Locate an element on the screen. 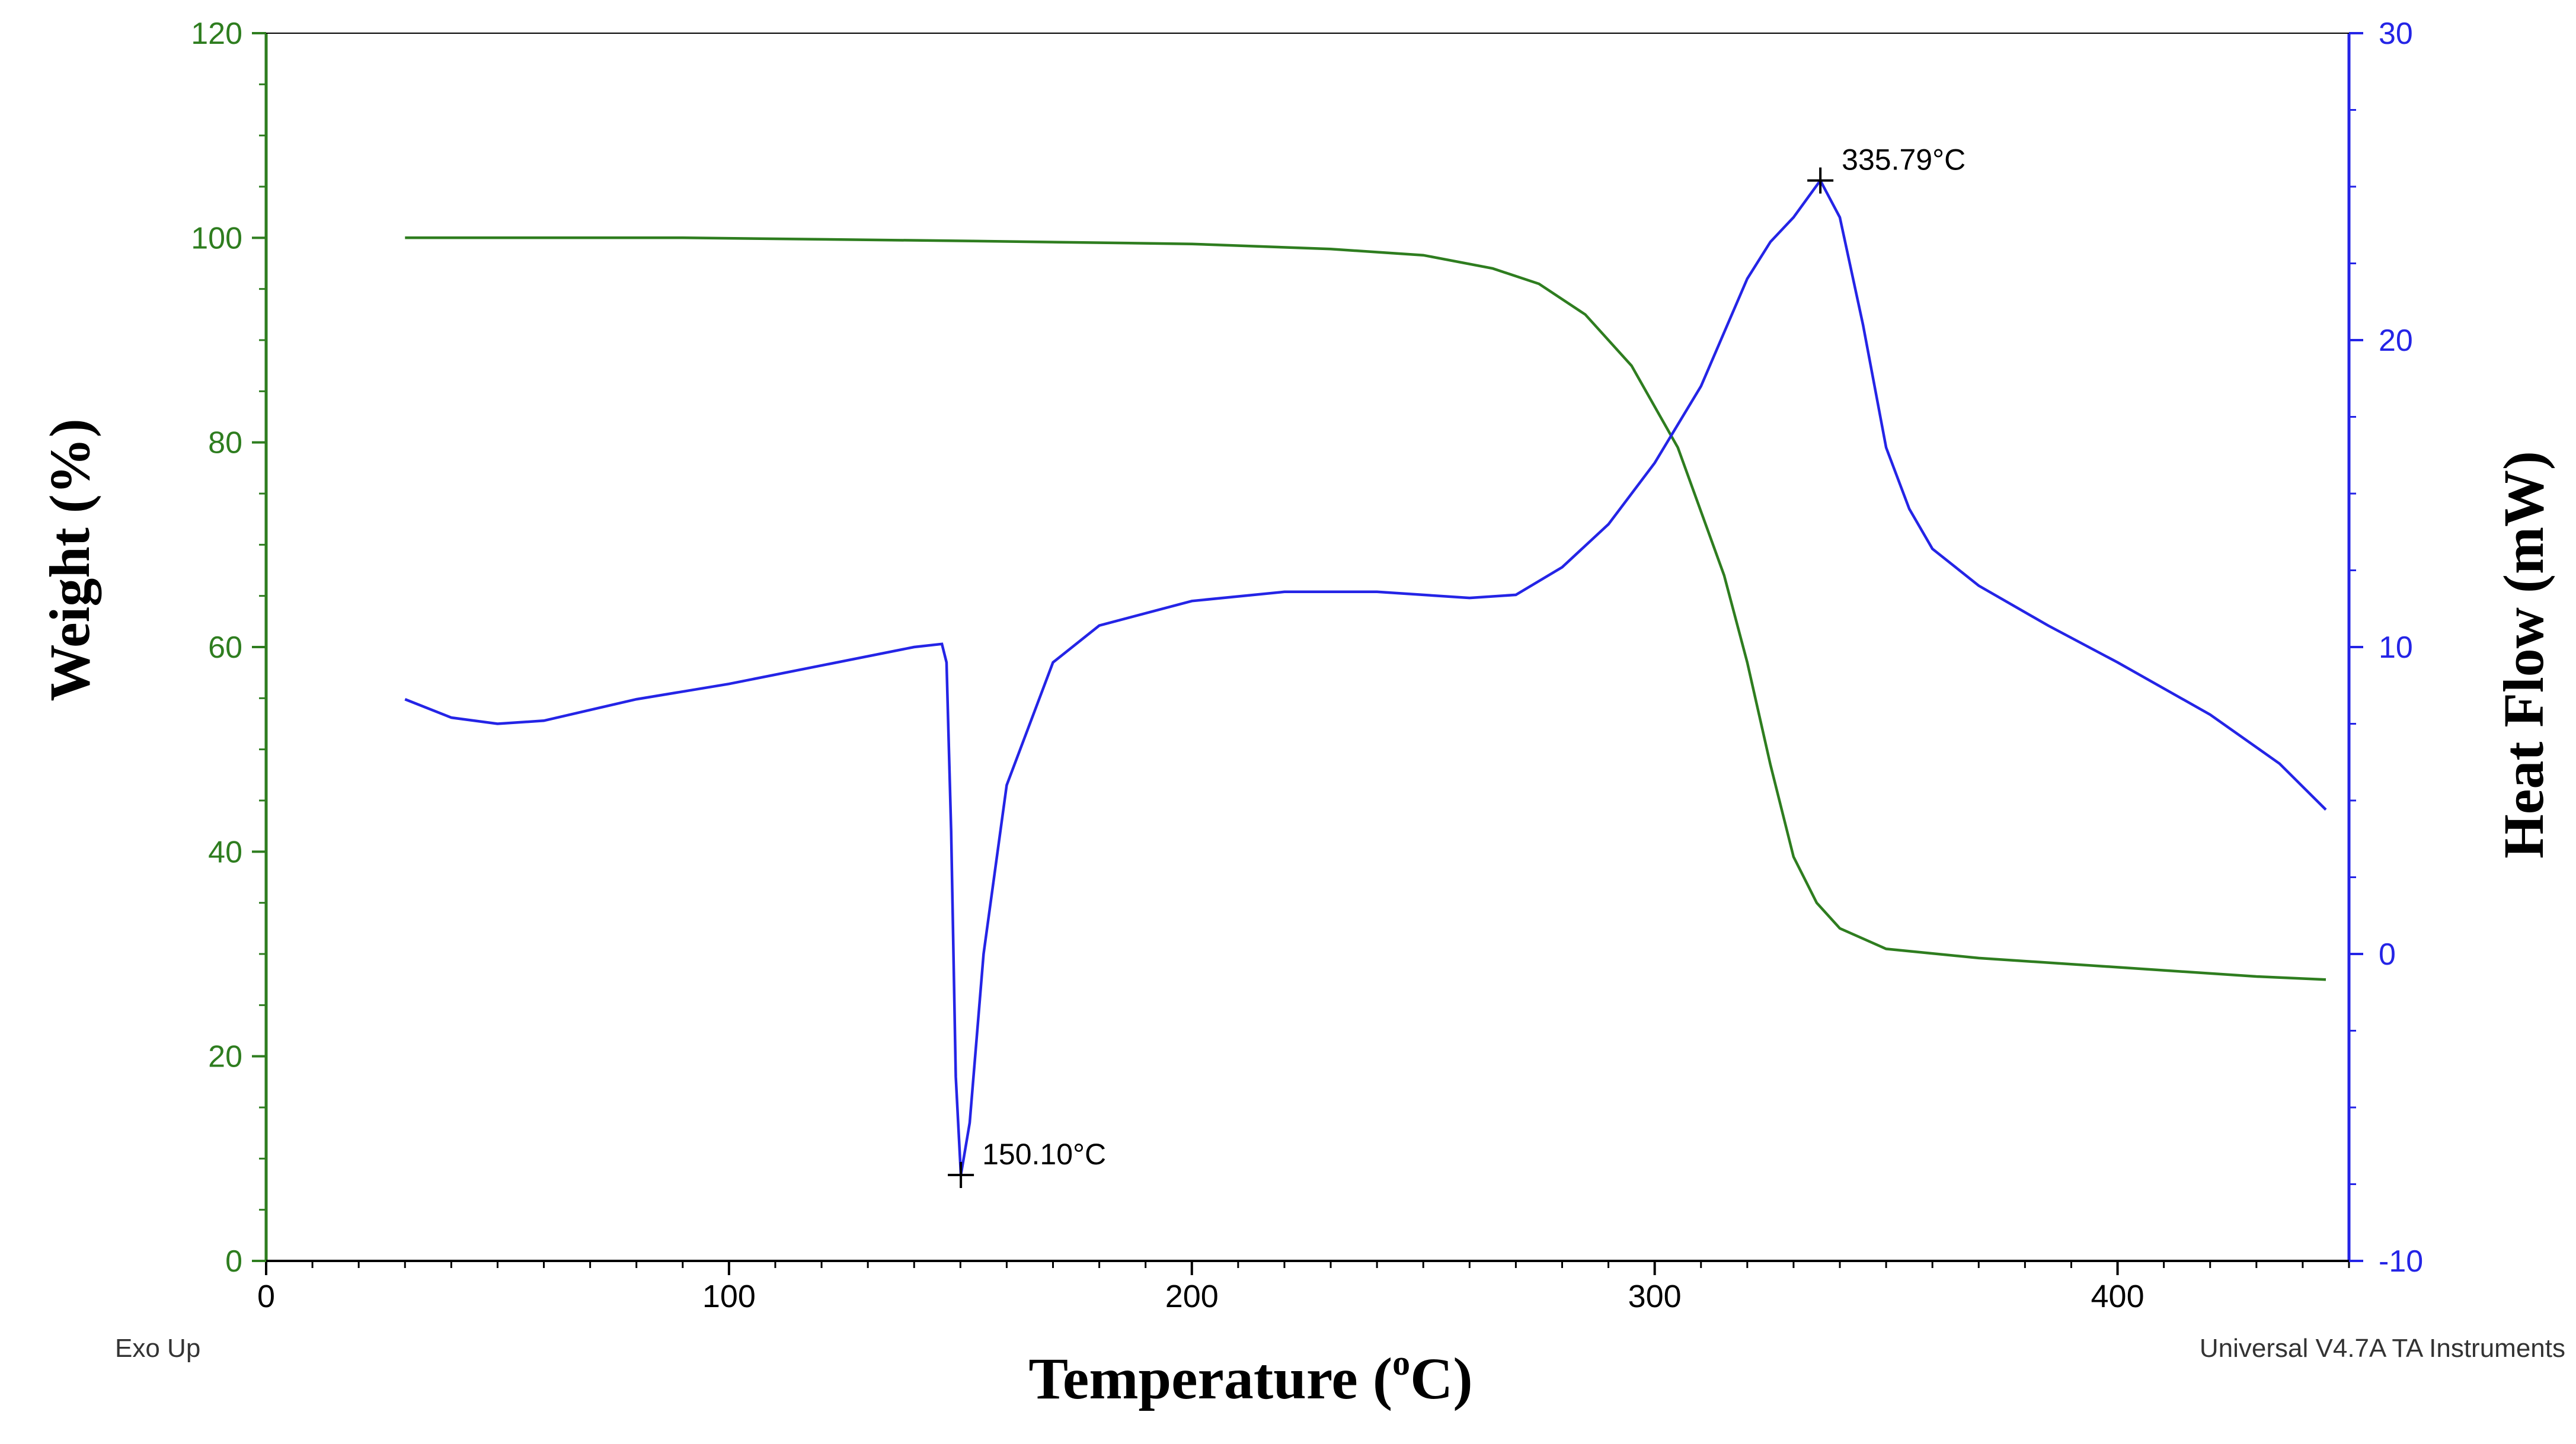 The height and width of the screenshot is (1444, 2576). annotation-label: 335.79°C is located at coordinates (1903, 160).